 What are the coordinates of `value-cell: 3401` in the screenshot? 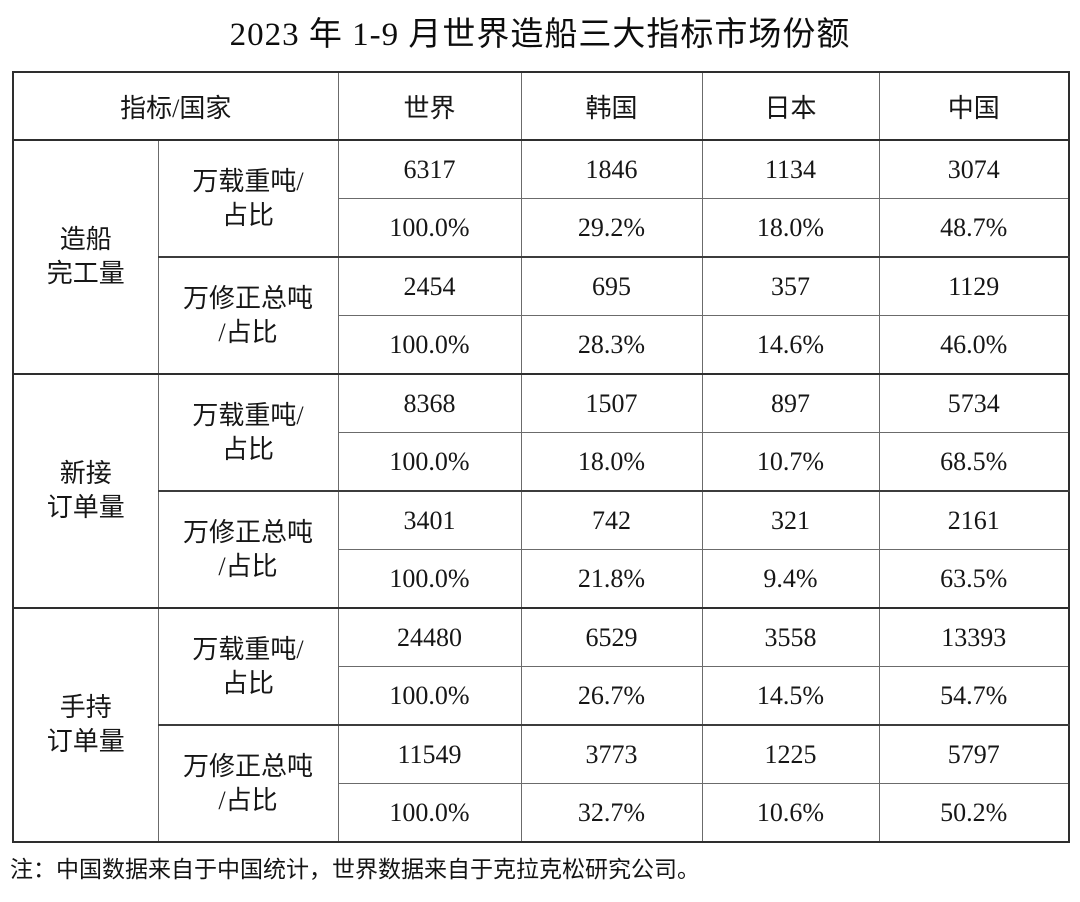 It's located at (429, 520).